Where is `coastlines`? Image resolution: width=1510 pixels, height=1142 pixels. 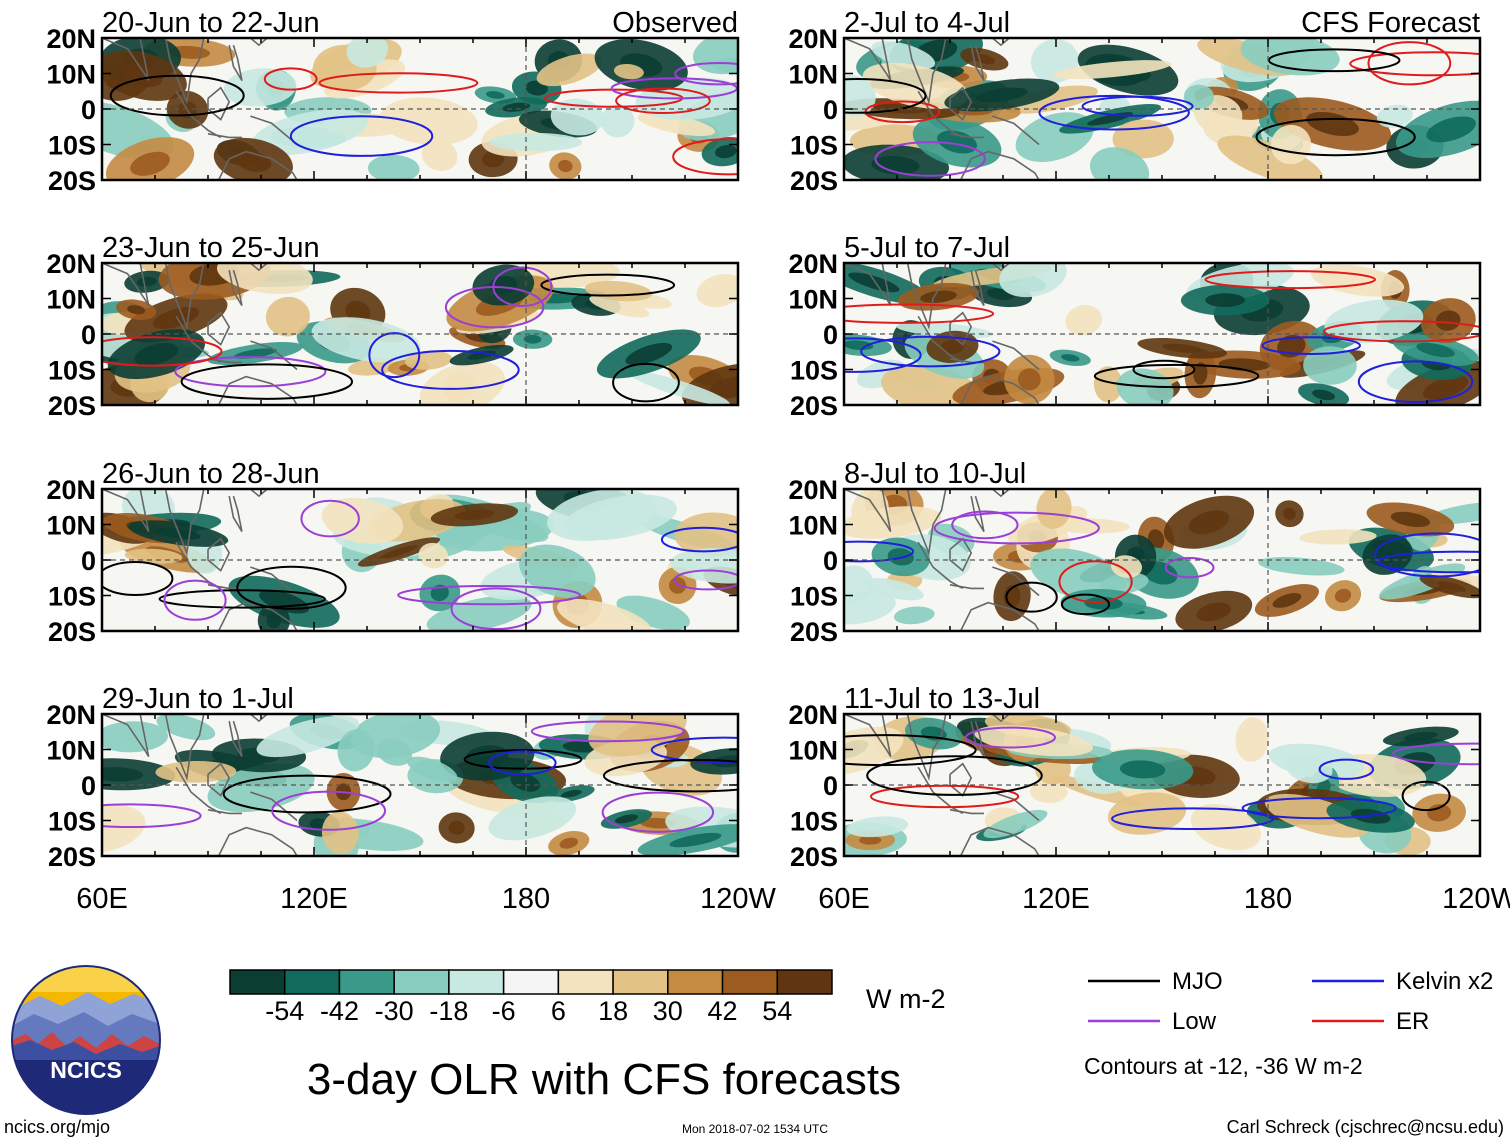
coastlines is located at coordinates (942, 334).